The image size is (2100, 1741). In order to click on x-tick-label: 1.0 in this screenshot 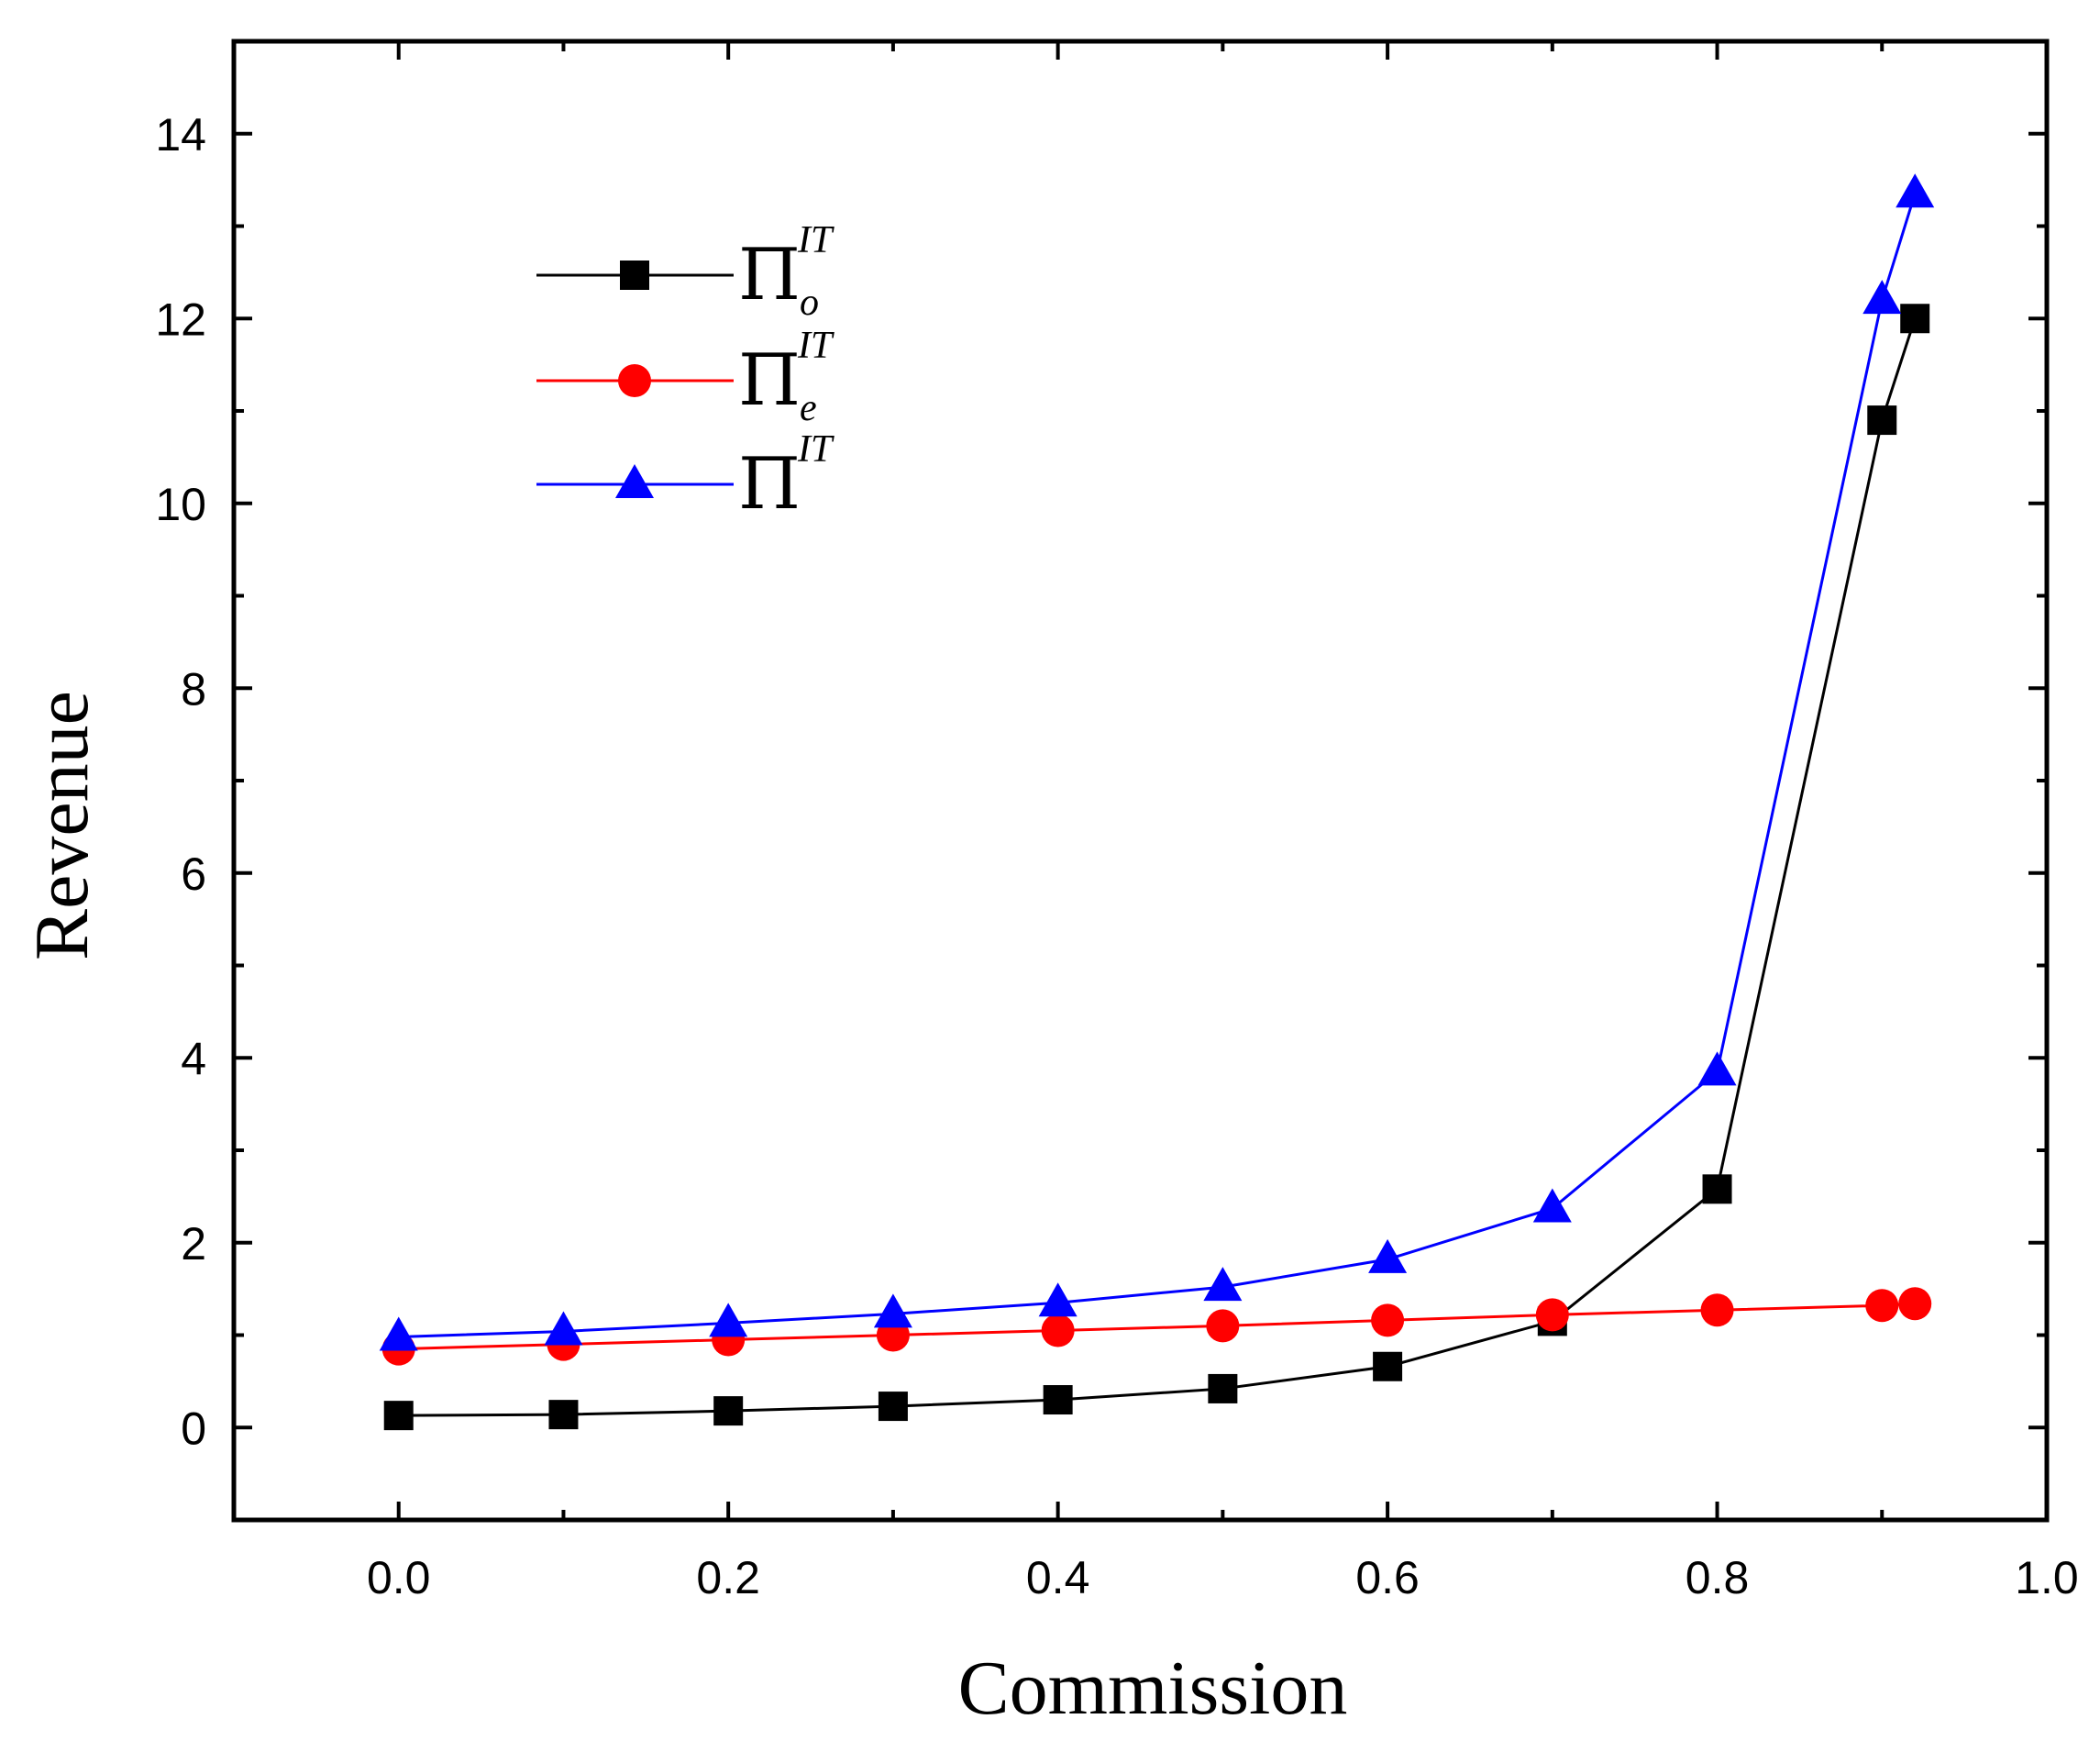, I will do `click(2047, 1577)`.